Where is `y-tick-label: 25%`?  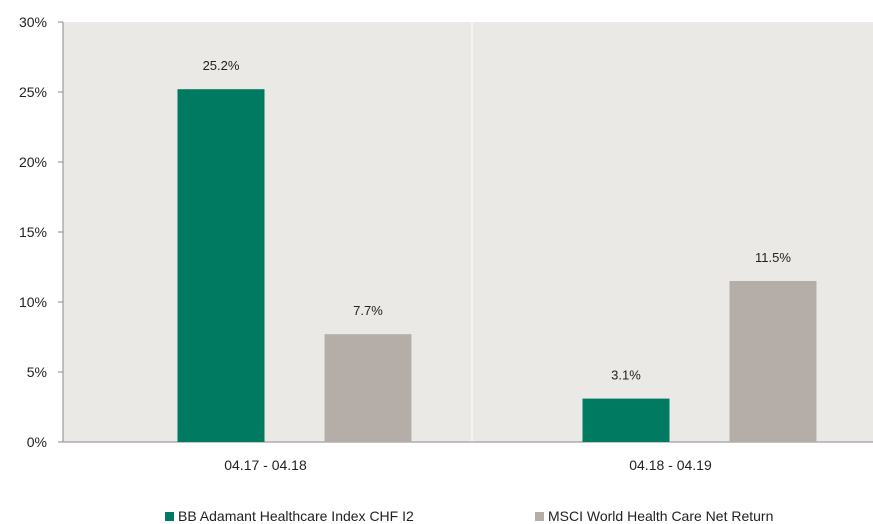
y-tick-label: 25% is located at coordinates (33, 92).